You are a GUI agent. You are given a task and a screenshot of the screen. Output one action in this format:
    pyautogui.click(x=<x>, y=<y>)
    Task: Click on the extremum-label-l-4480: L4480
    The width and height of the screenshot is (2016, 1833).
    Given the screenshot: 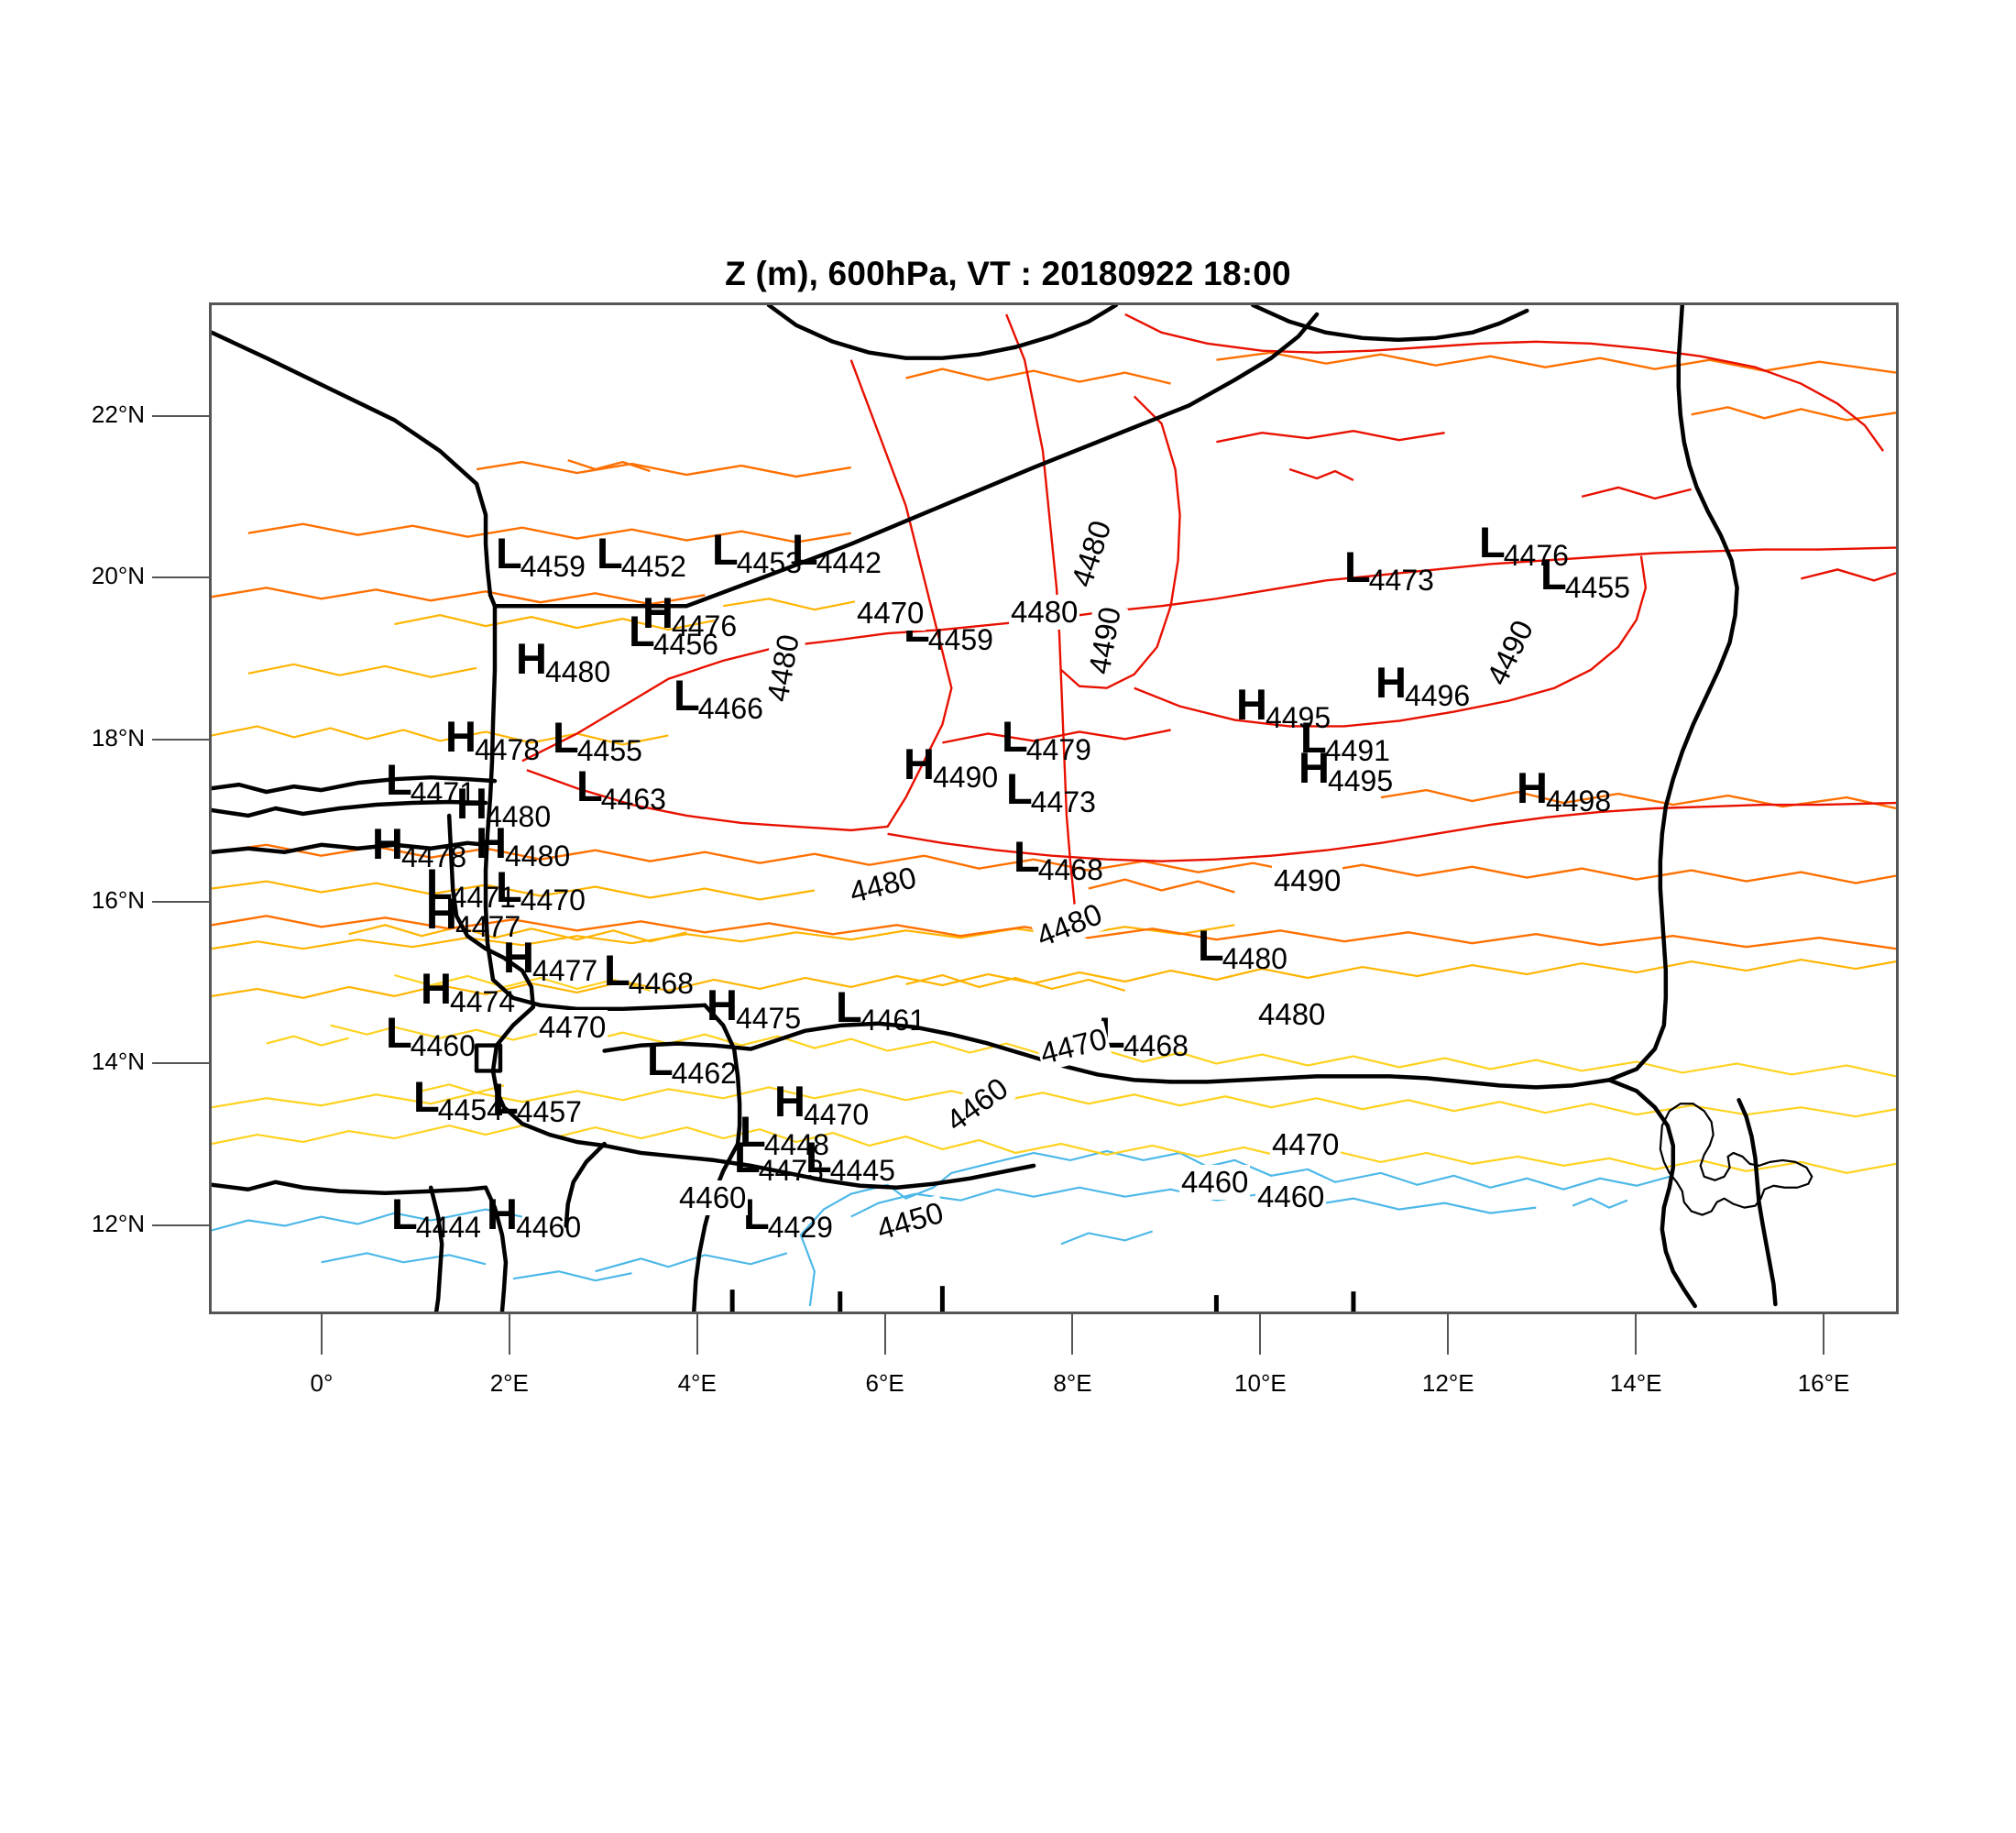 What is the action you would take?
    pyautogui.click(x=1243, y=948)
    